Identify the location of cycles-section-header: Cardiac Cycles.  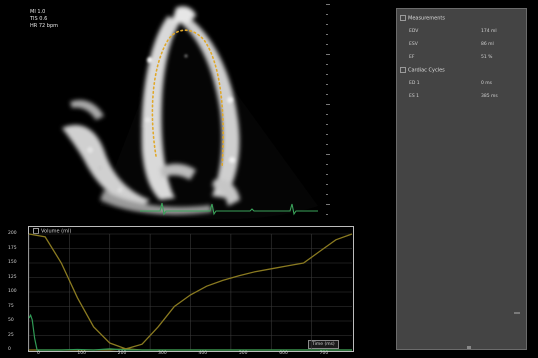
(422, 70).